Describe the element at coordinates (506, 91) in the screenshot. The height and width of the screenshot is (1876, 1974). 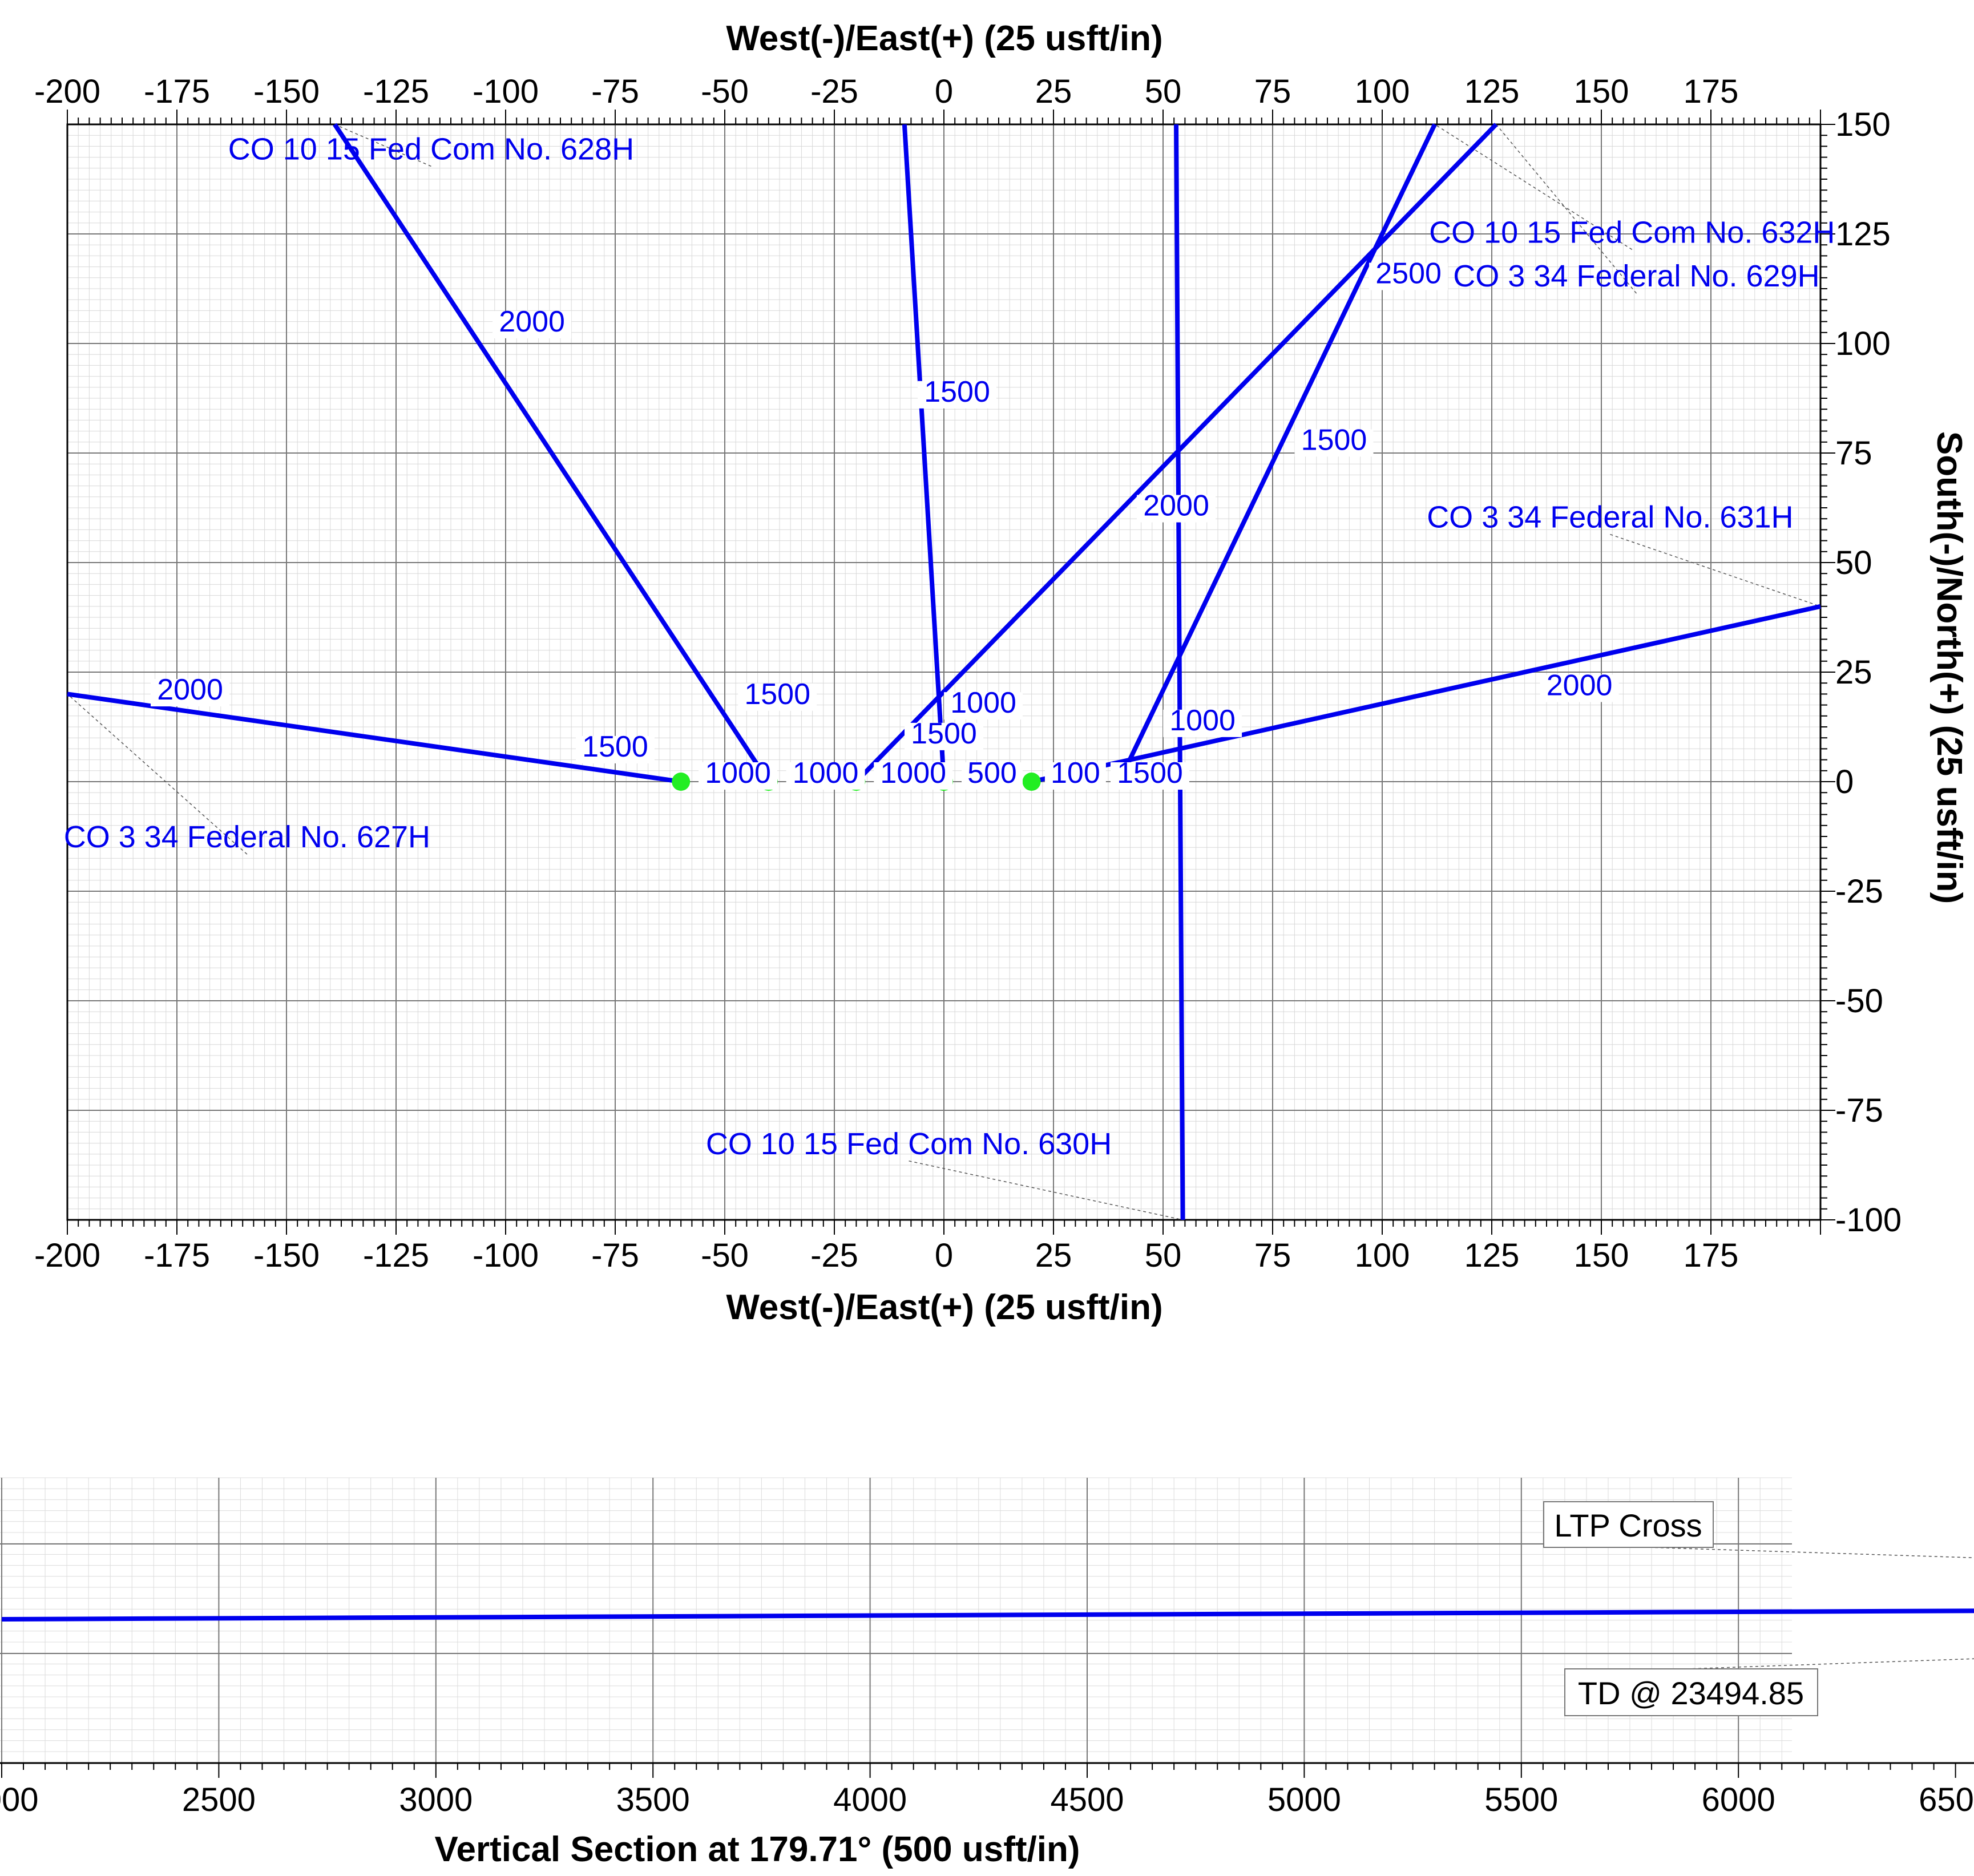
I see `x-tick-label-top: -100` at that location.